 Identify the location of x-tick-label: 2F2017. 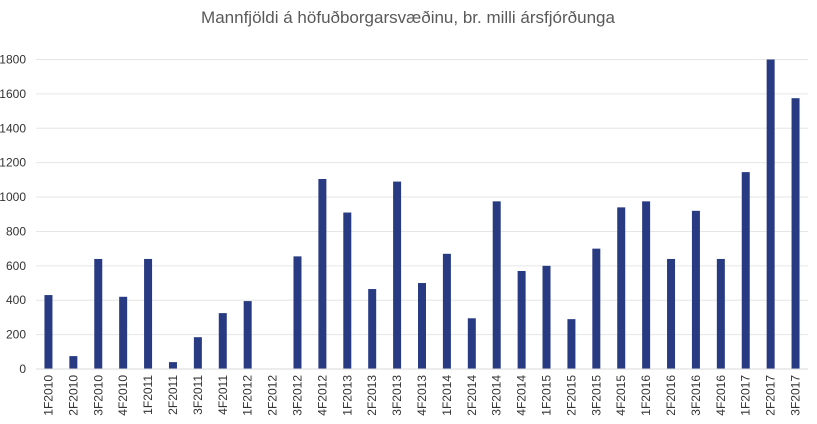
(771, 395).